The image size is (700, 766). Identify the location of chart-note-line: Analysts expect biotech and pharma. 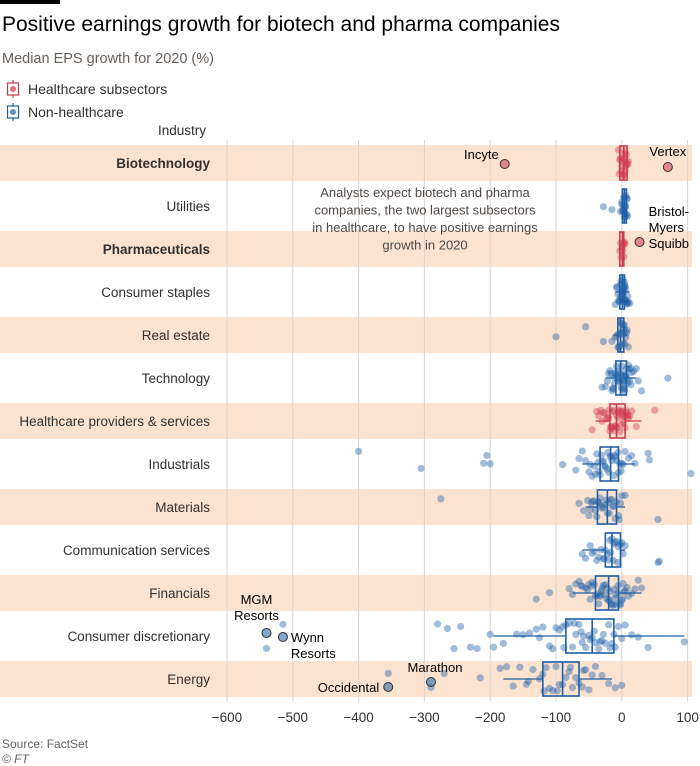
(425, 192).